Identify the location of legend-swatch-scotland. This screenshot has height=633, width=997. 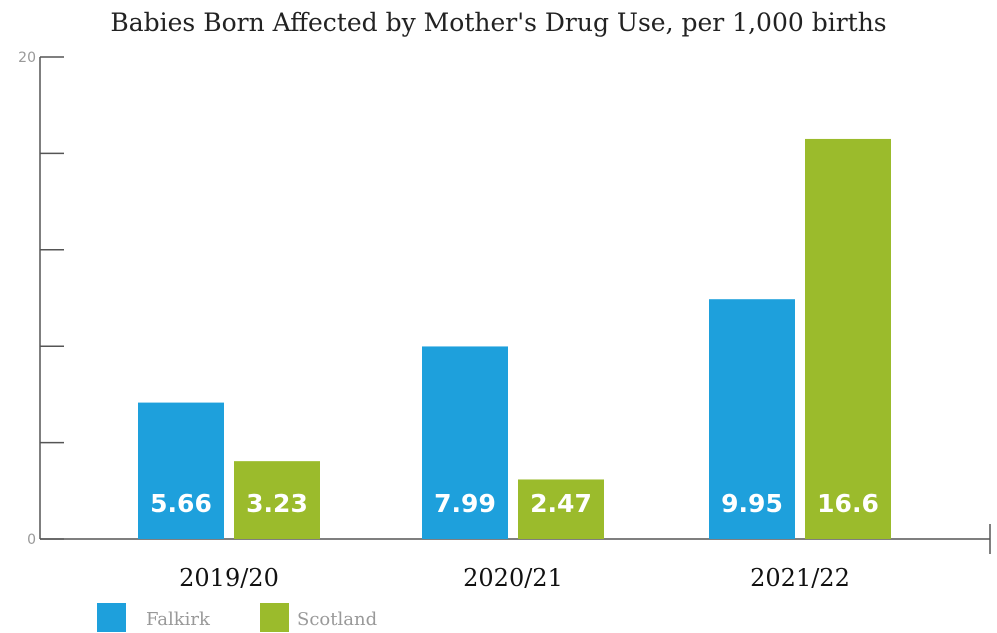
(274, 617).